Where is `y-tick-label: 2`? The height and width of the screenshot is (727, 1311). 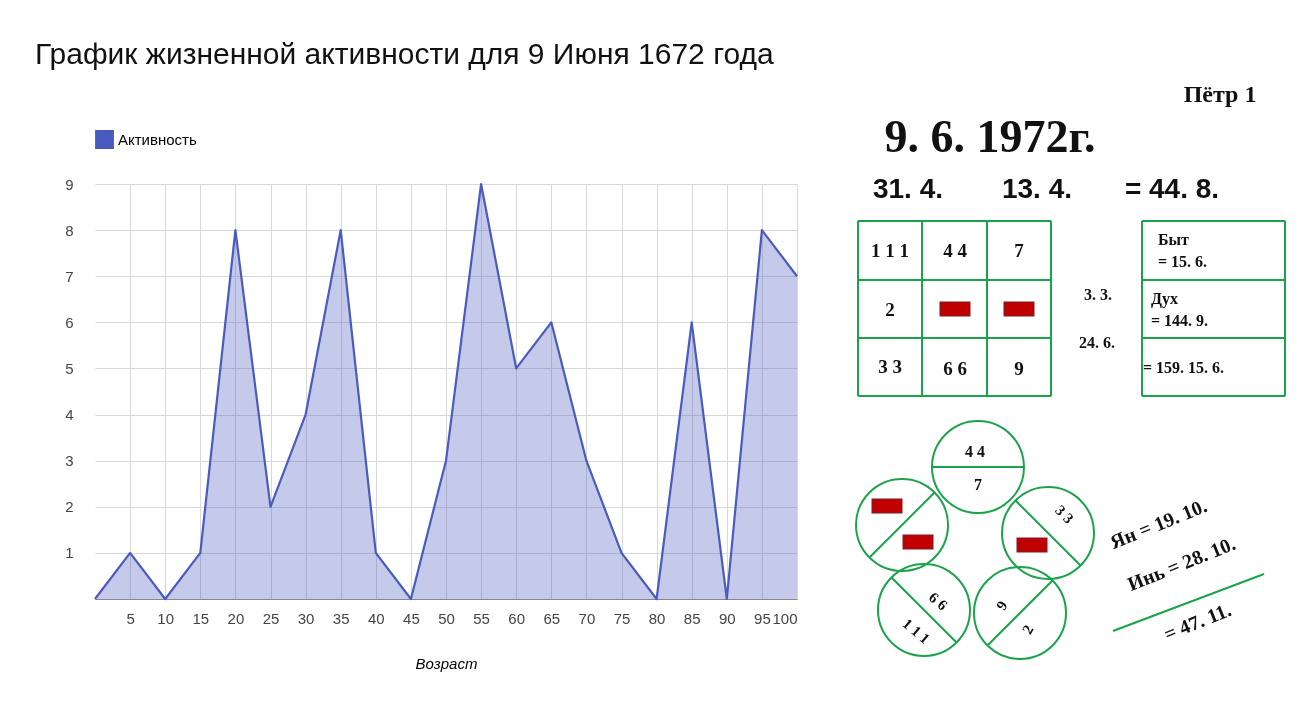 y-tick-label: 2 is located at coordinates (69, 507).